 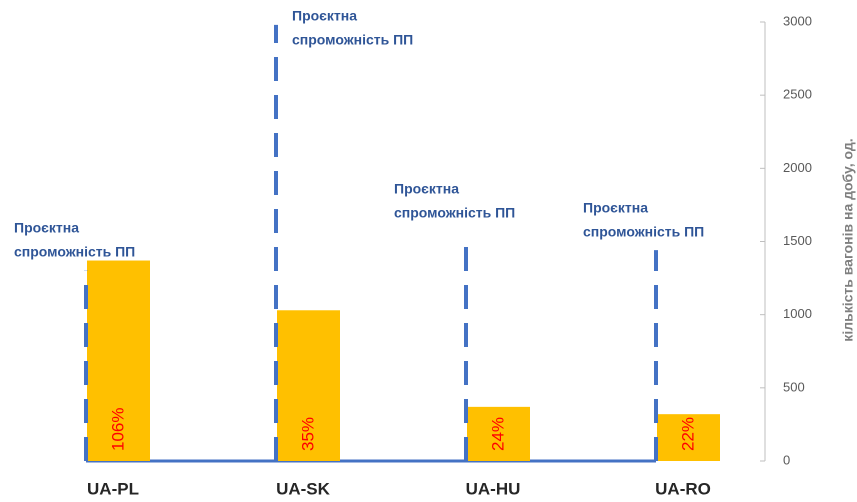 I want to click on y-tick-label: 0, so click(x=786, y=459).